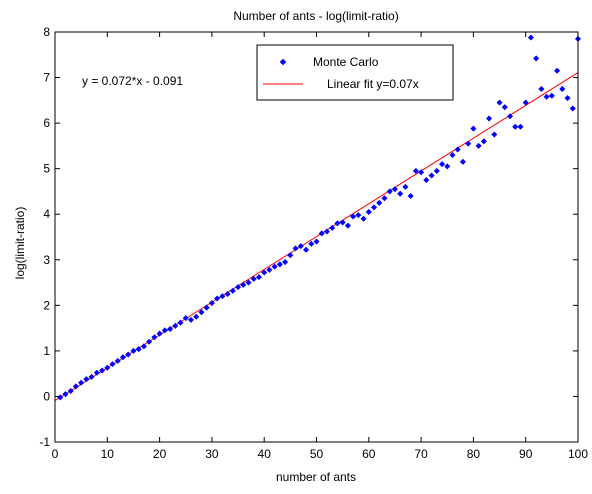 The height and width of the screenshot is (494, 592). What do you see at coordinates (346, 62) in the screenshot?
I see `legend-label-monte-carlo: Monte Carlo` at bounding box center [346, 62].